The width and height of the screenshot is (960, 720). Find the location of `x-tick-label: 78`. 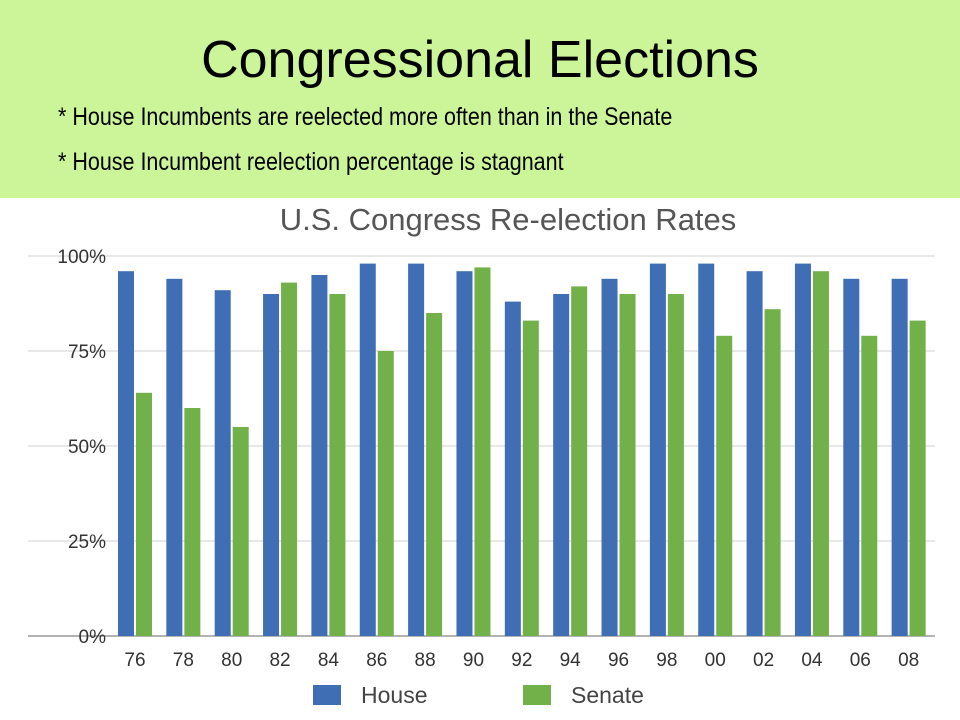

x-tick-label: 78 is located at coordinates (183, 660).